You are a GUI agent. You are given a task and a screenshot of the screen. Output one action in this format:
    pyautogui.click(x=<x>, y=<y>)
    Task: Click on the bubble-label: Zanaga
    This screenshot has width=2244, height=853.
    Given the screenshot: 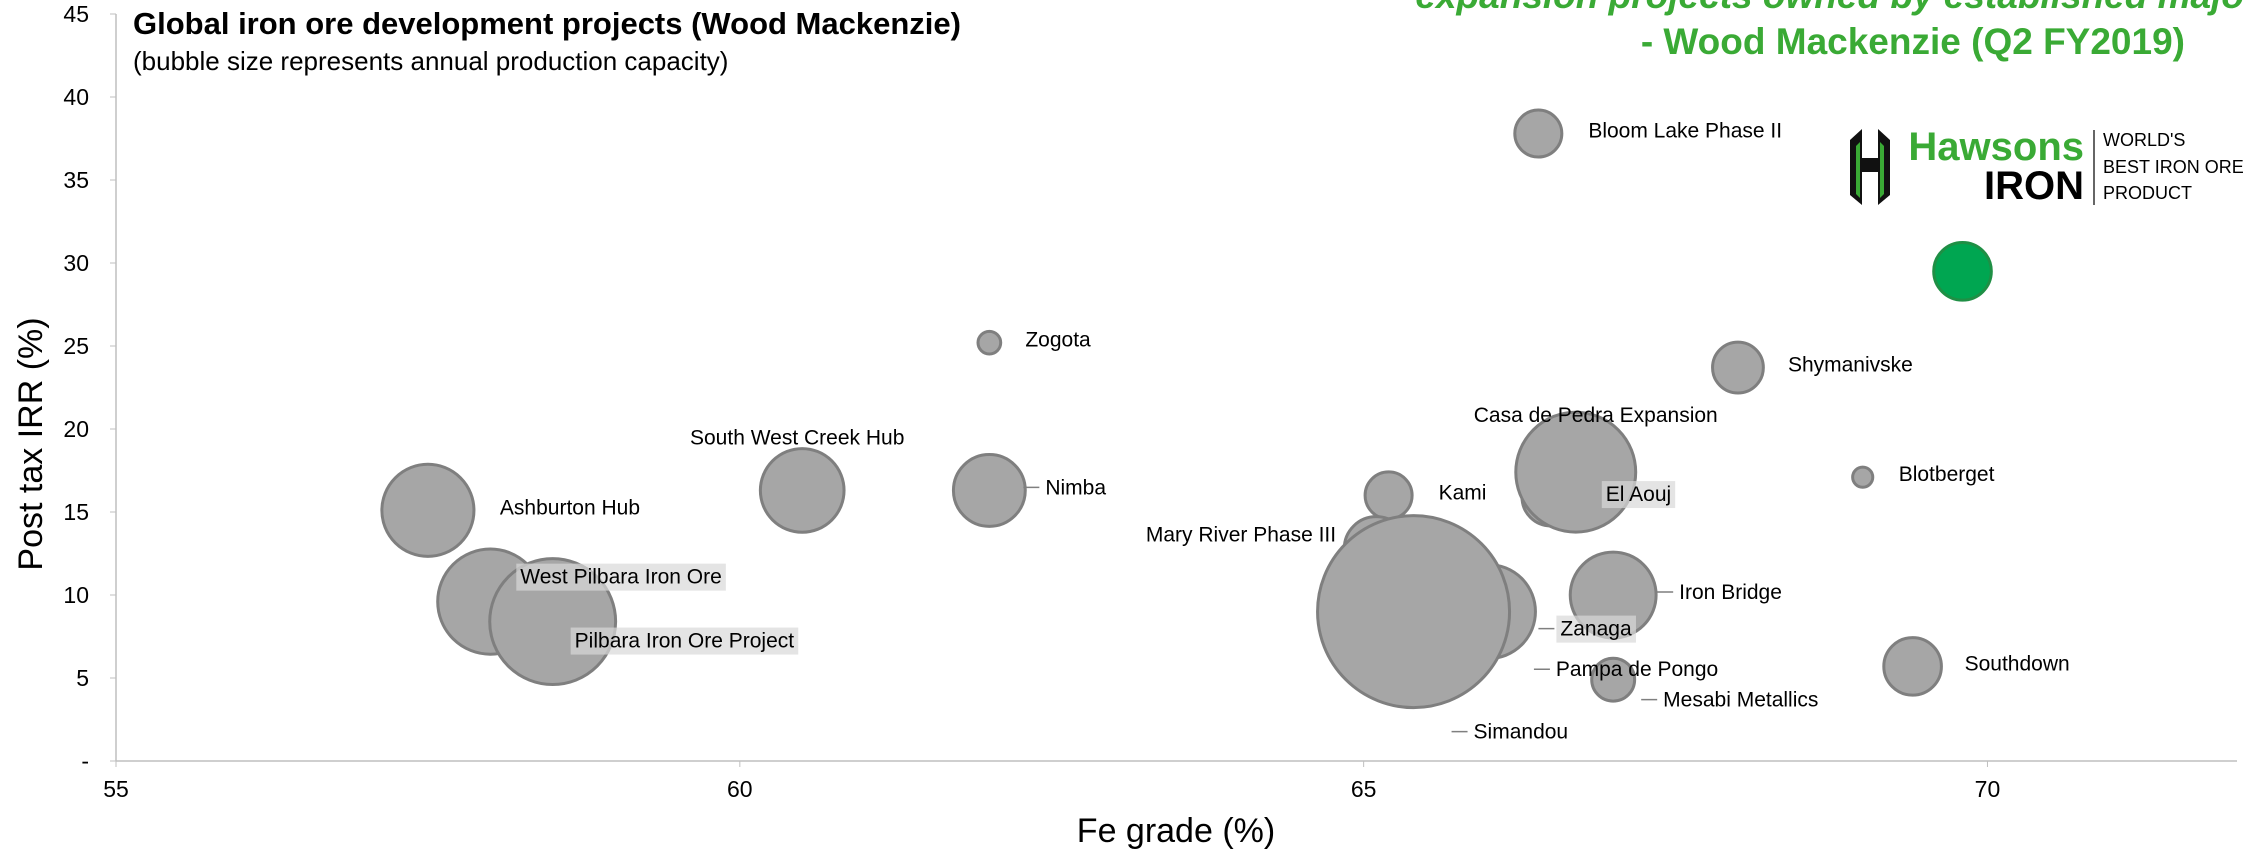 What is the action you would take?
    pyautogui.click(x=1596, y=629)
    